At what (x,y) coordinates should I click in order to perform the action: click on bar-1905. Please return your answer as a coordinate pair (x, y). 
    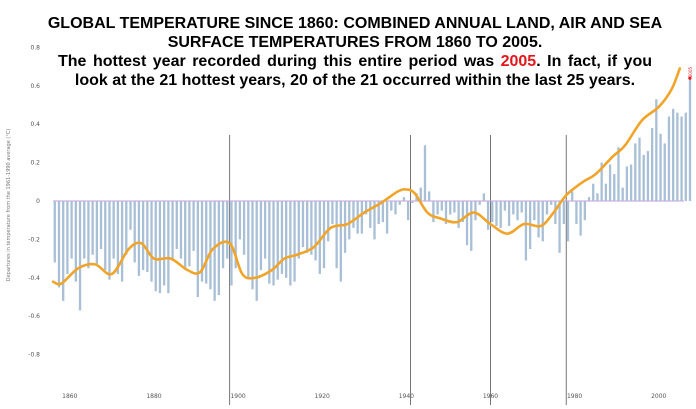
    Looking at the image, I should click on (261, 236).